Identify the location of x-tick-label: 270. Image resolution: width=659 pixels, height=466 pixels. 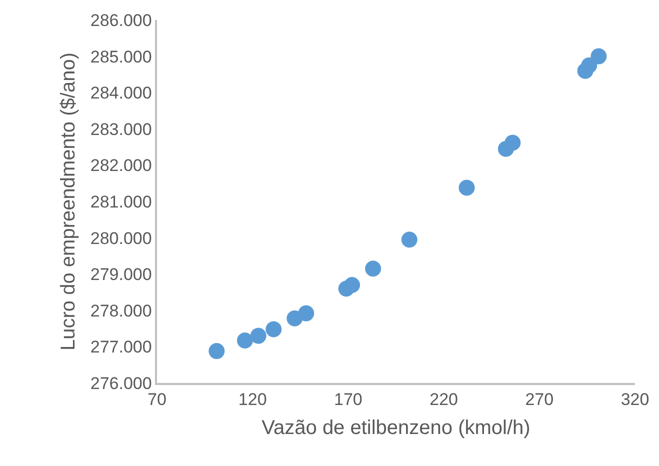
(539, 400).